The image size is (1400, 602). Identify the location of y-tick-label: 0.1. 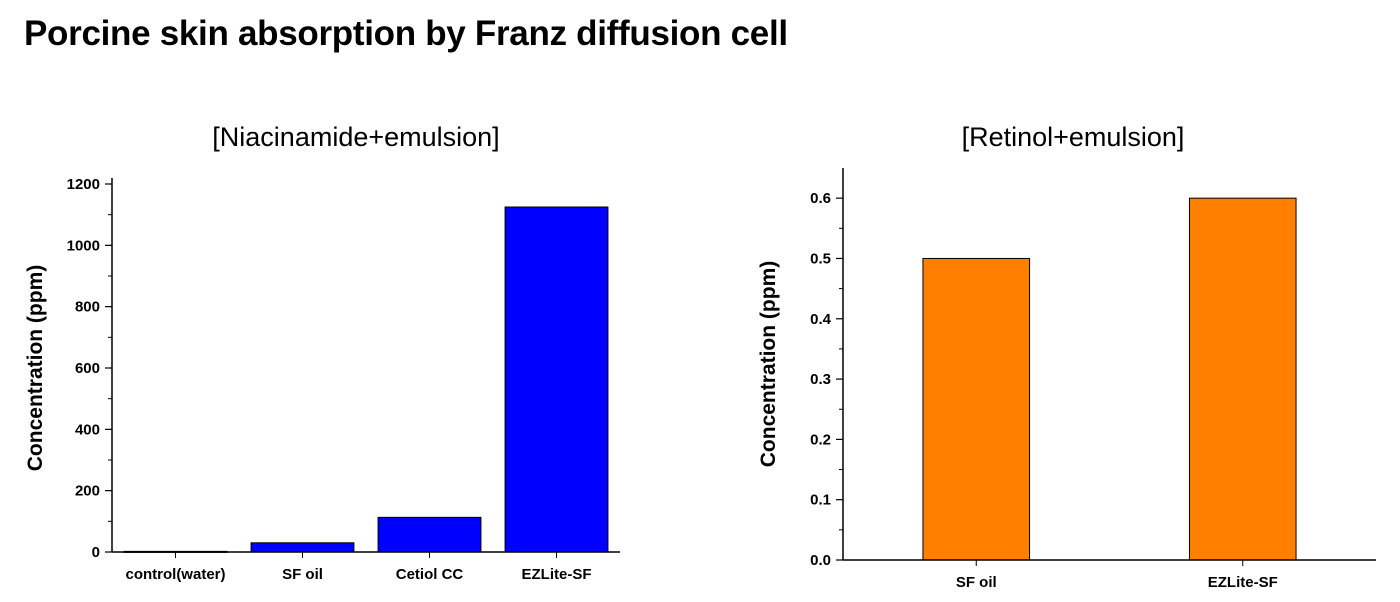
(820, 500).